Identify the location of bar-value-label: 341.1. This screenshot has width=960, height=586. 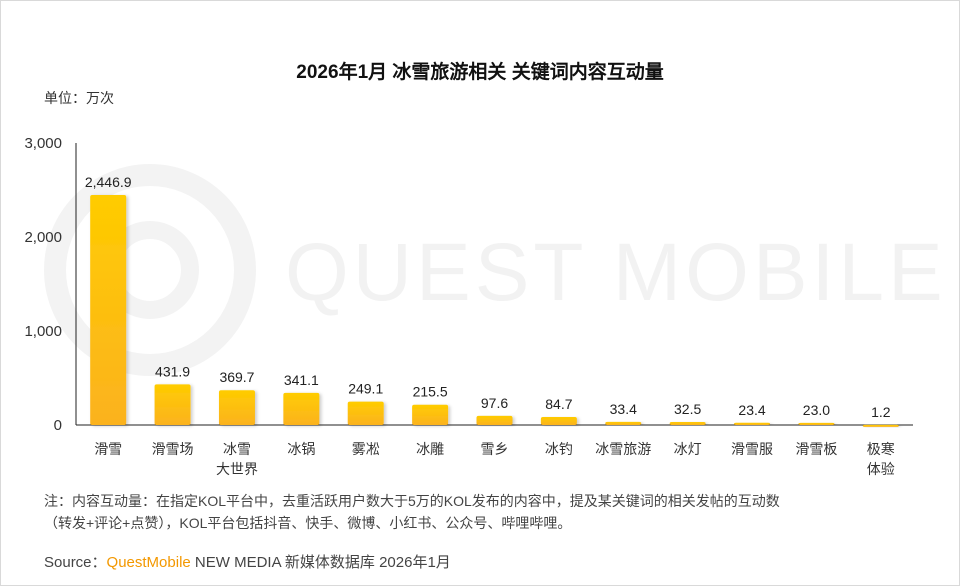
(301, 380).